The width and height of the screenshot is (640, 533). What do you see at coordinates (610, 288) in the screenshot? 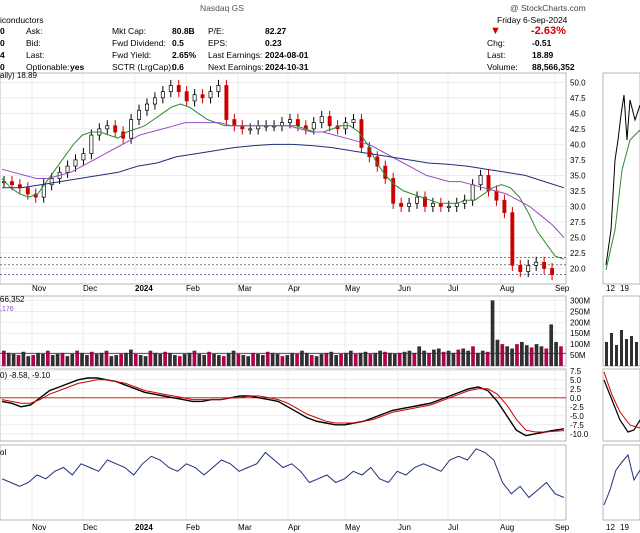
I see `mini-x-tick-label: 12` at bounding box center [610, 288].